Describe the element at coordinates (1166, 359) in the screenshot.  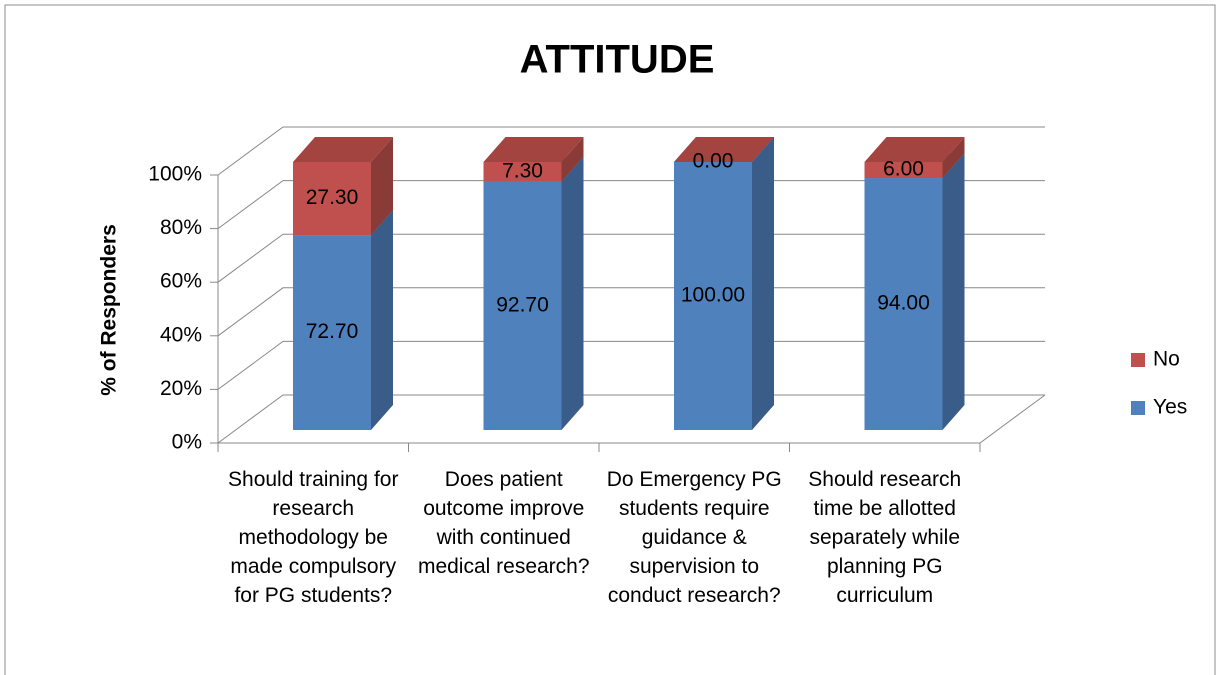
I see `legend-label: No` at that location.